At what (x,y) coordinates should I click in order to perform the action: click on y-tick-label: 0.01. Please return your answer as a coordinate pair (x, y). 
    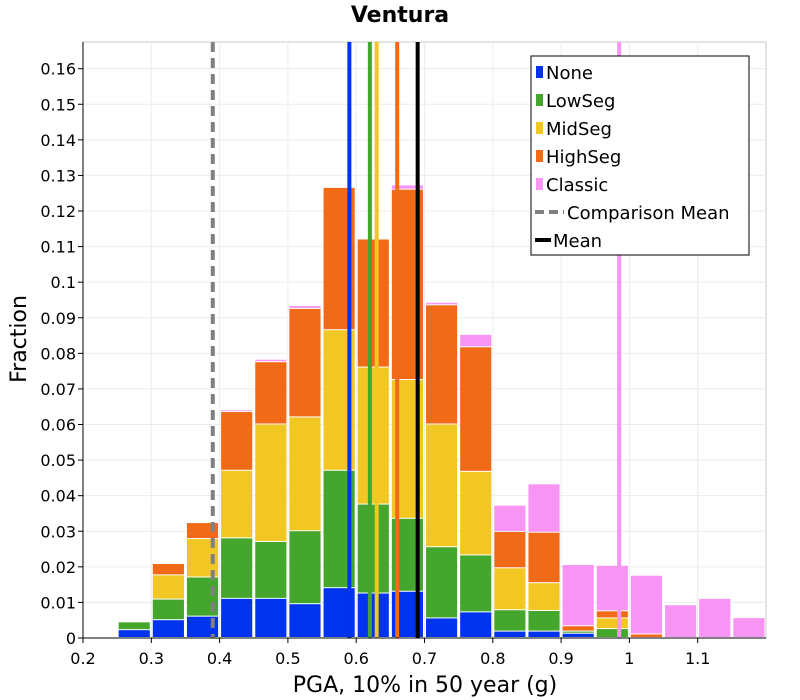
    Looking at the image, I should click on (58, 602).